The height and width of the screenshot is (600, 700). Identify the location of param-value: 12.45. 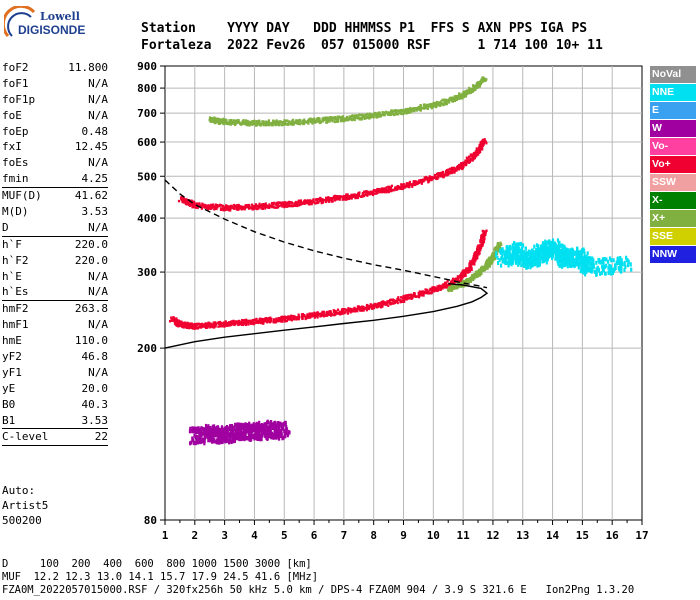
(91, 147).